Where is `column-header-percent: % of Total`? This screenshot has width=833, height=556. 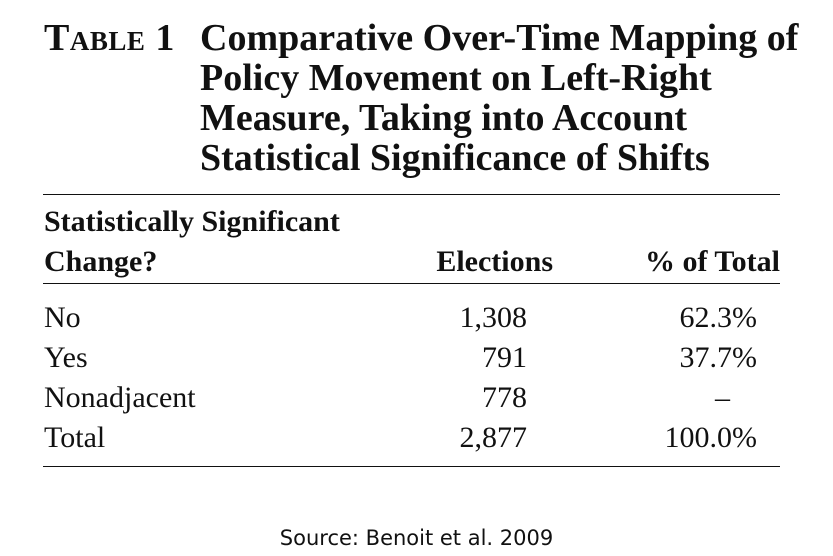
column-header-percent: % of Total is located at coordinates (712, 261).